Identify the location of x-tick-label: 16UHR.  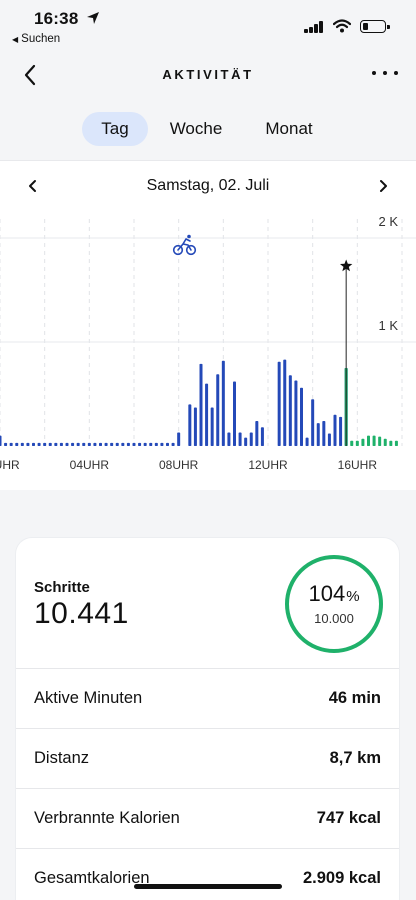
(358, 465).